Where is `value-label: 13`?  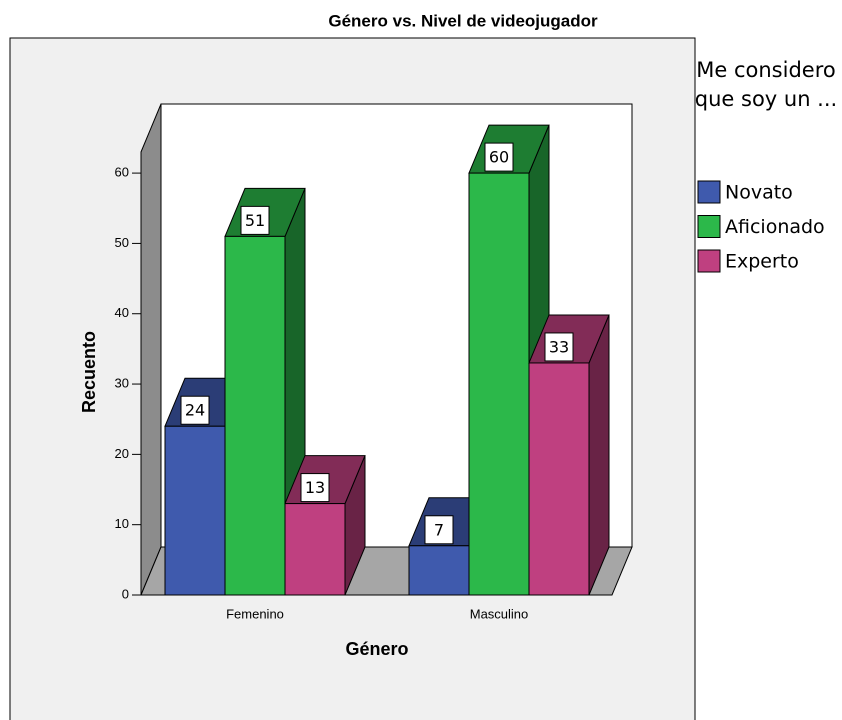
value-label: 13 is located at coordinates (315, 487).